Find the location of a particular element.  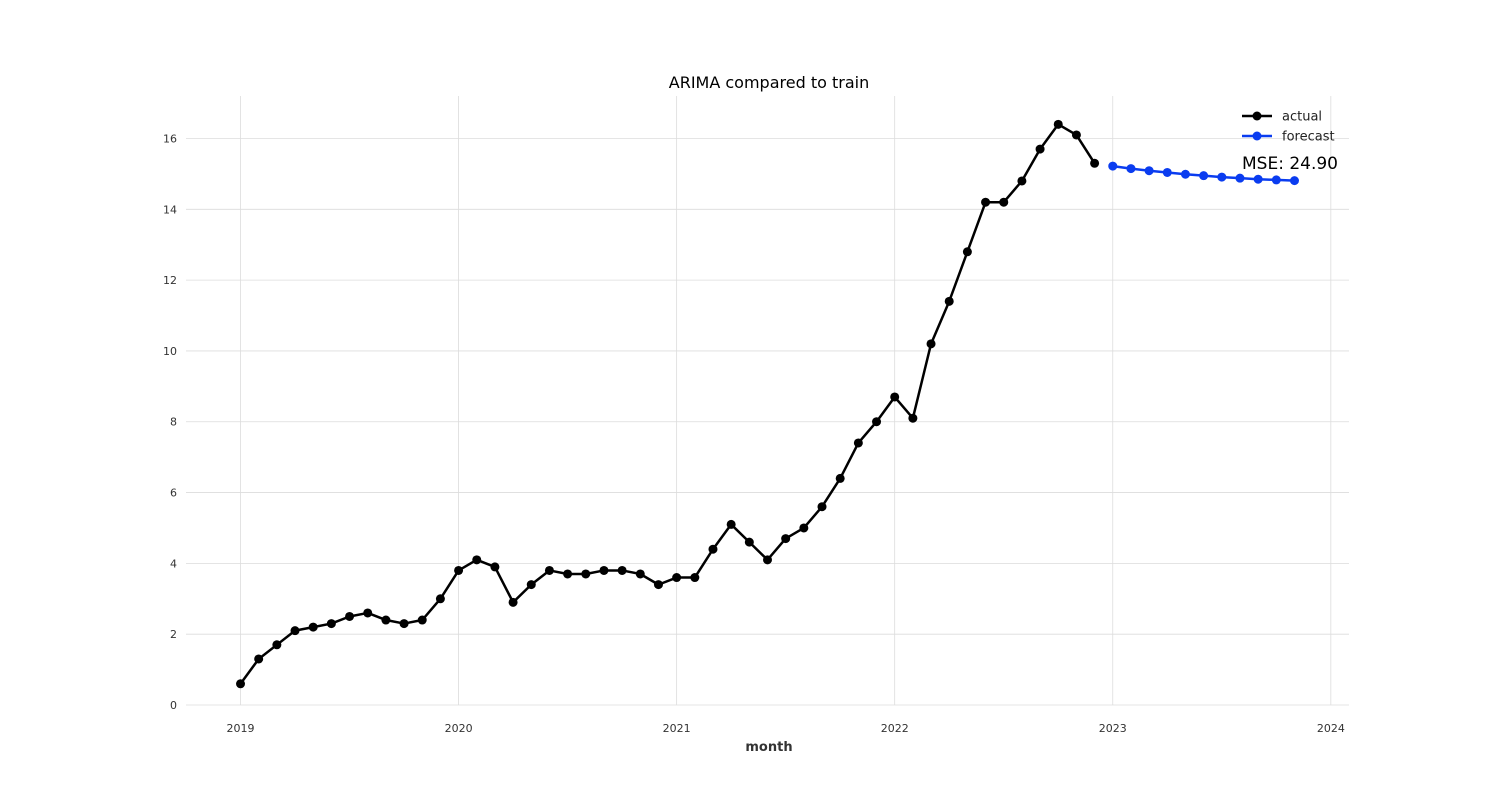

x-tick-label: 2021 is located at coordinates (677, 728).